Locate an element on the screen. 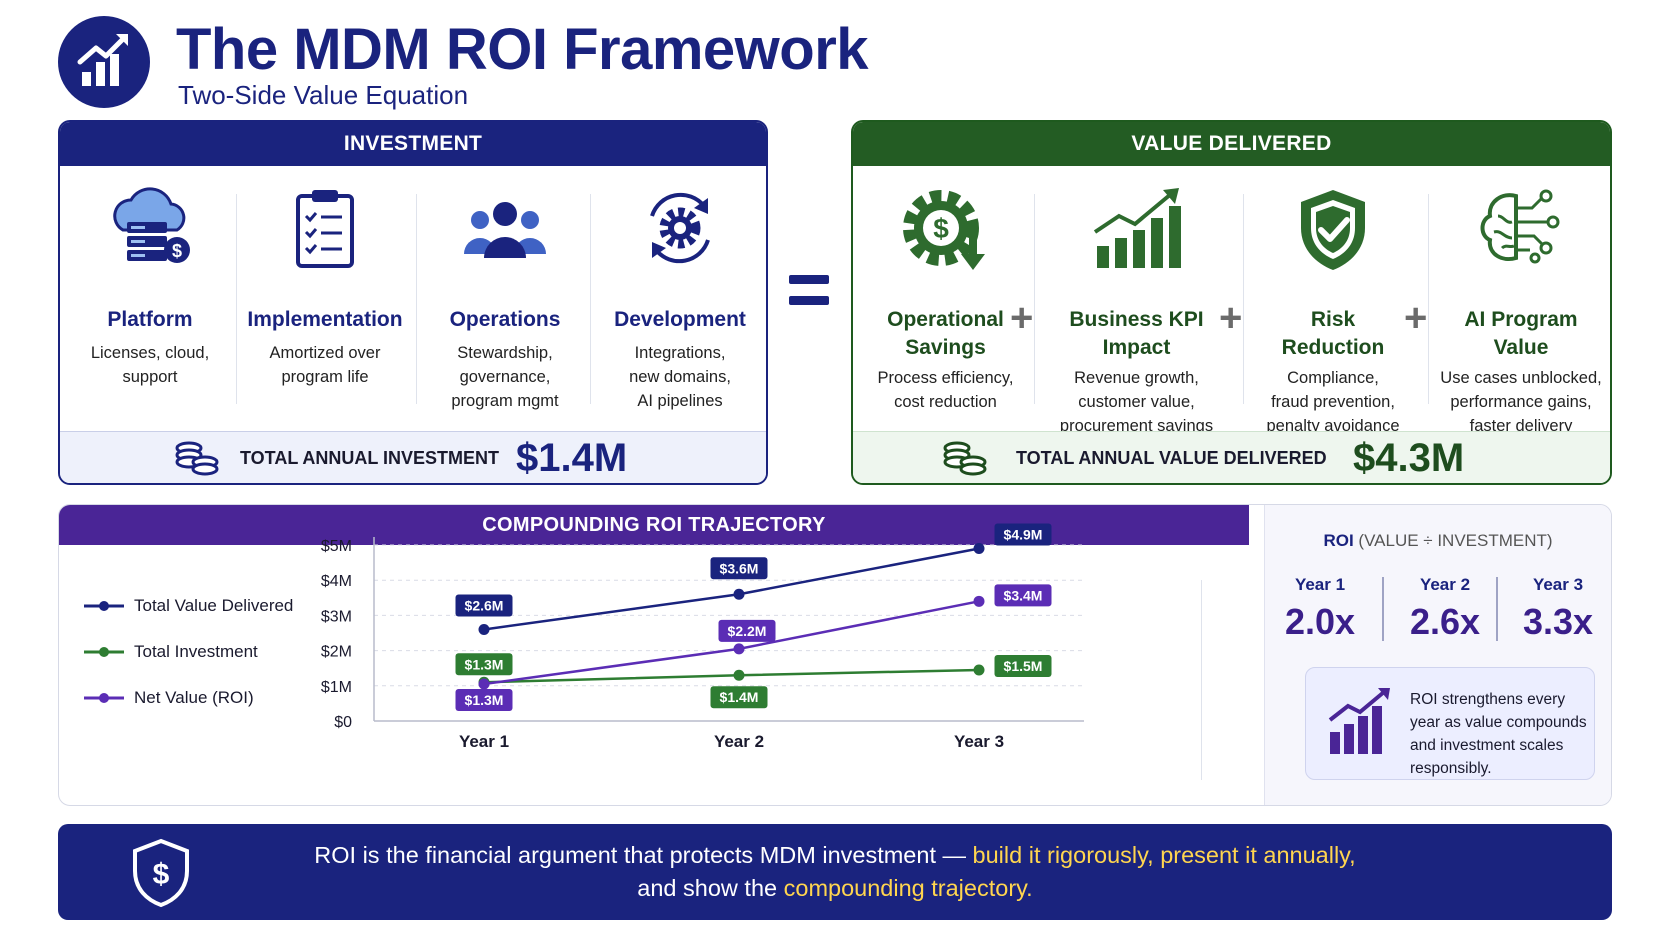 Image resolution: width=1672 pixels, height=941 pixels. data-label: $3.4M is located at coordinates (1023, 595).